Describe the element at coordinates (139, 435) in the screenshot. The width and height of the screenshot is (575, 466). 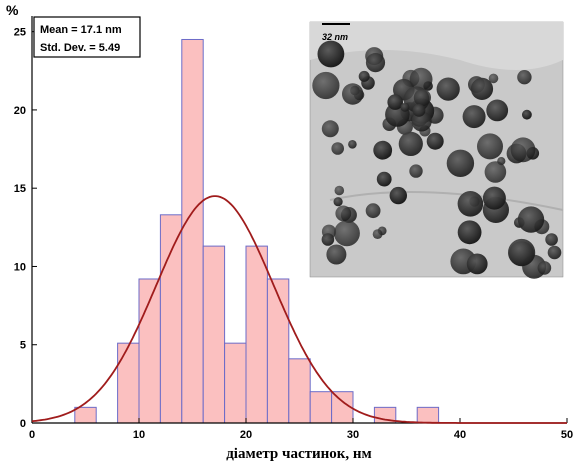
I see `x-tick-label-10: 10` at that location.